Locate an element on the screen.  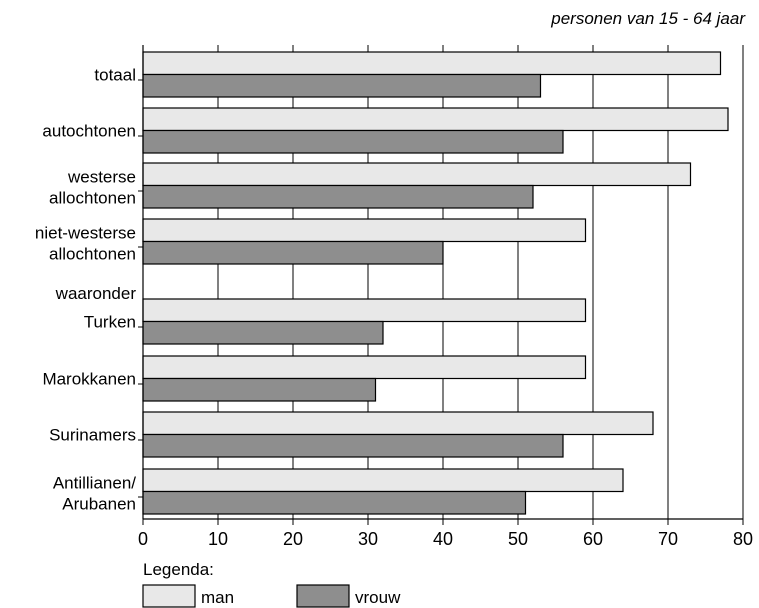
x-tick-label-20: 20 is located at coordinates (293, 539).